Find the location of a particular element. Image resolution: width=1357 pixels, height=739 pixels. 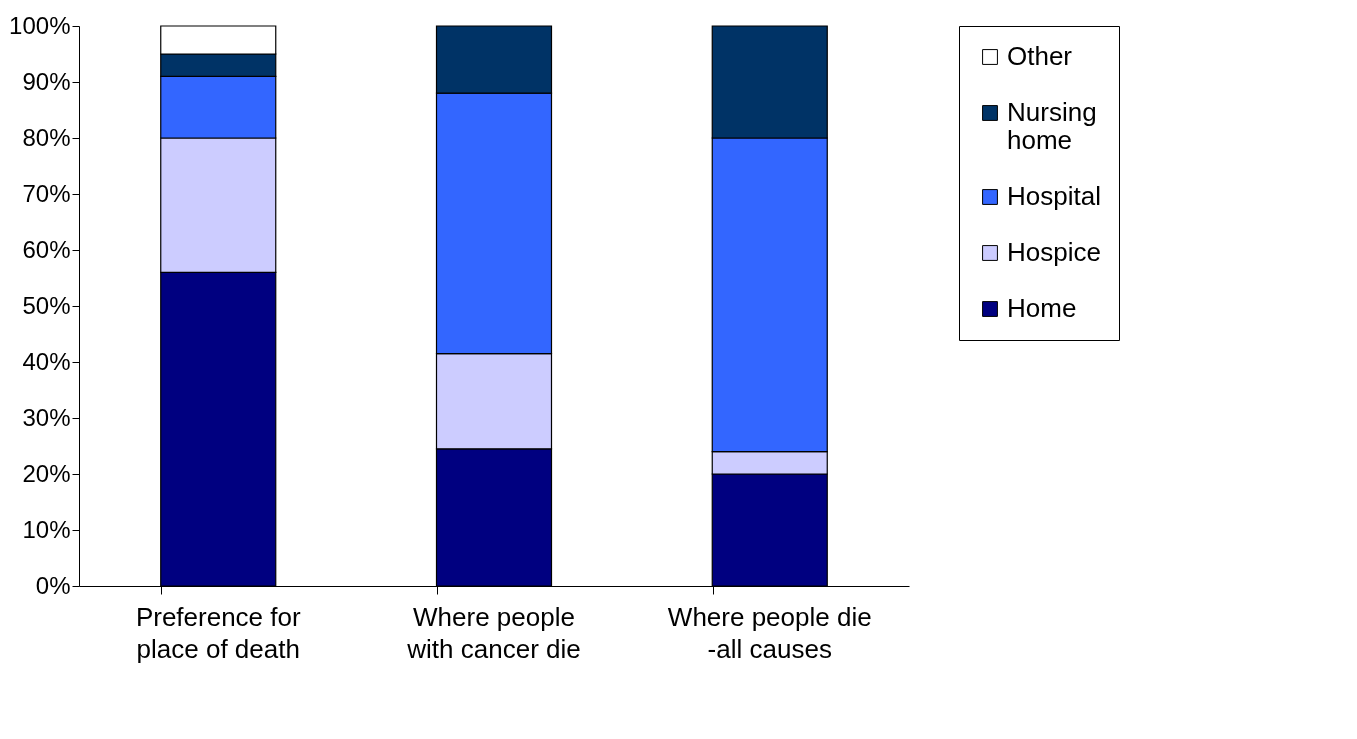

y-tick-label: 60% is located at coordinates (46, 249).